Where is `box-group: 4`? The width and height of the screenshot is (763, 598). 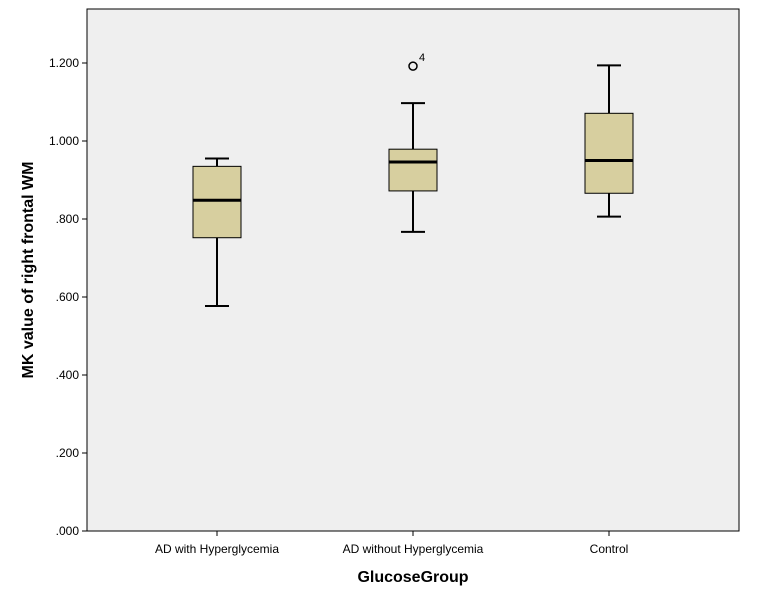 box-group: 4 is located at coordinates (413, 142).